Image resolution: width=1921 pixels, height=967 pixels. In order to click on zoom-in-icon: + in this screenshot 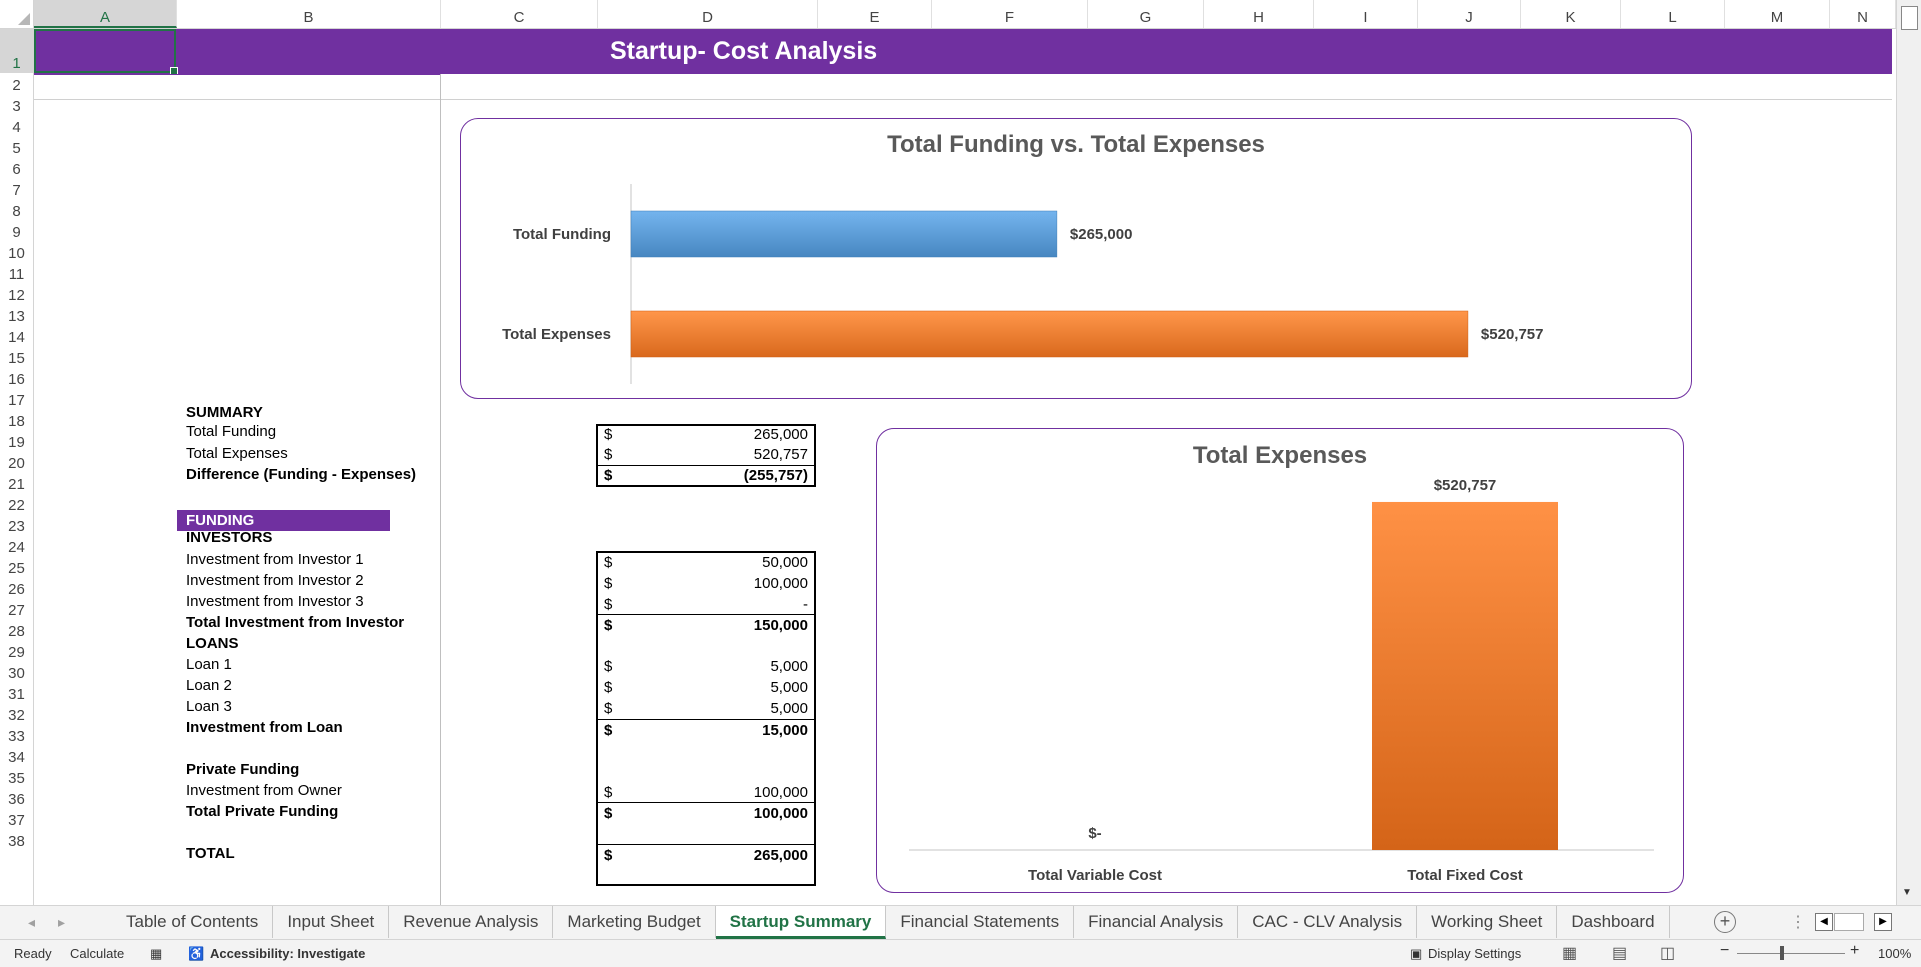, I will do `click(1855, 950)`.